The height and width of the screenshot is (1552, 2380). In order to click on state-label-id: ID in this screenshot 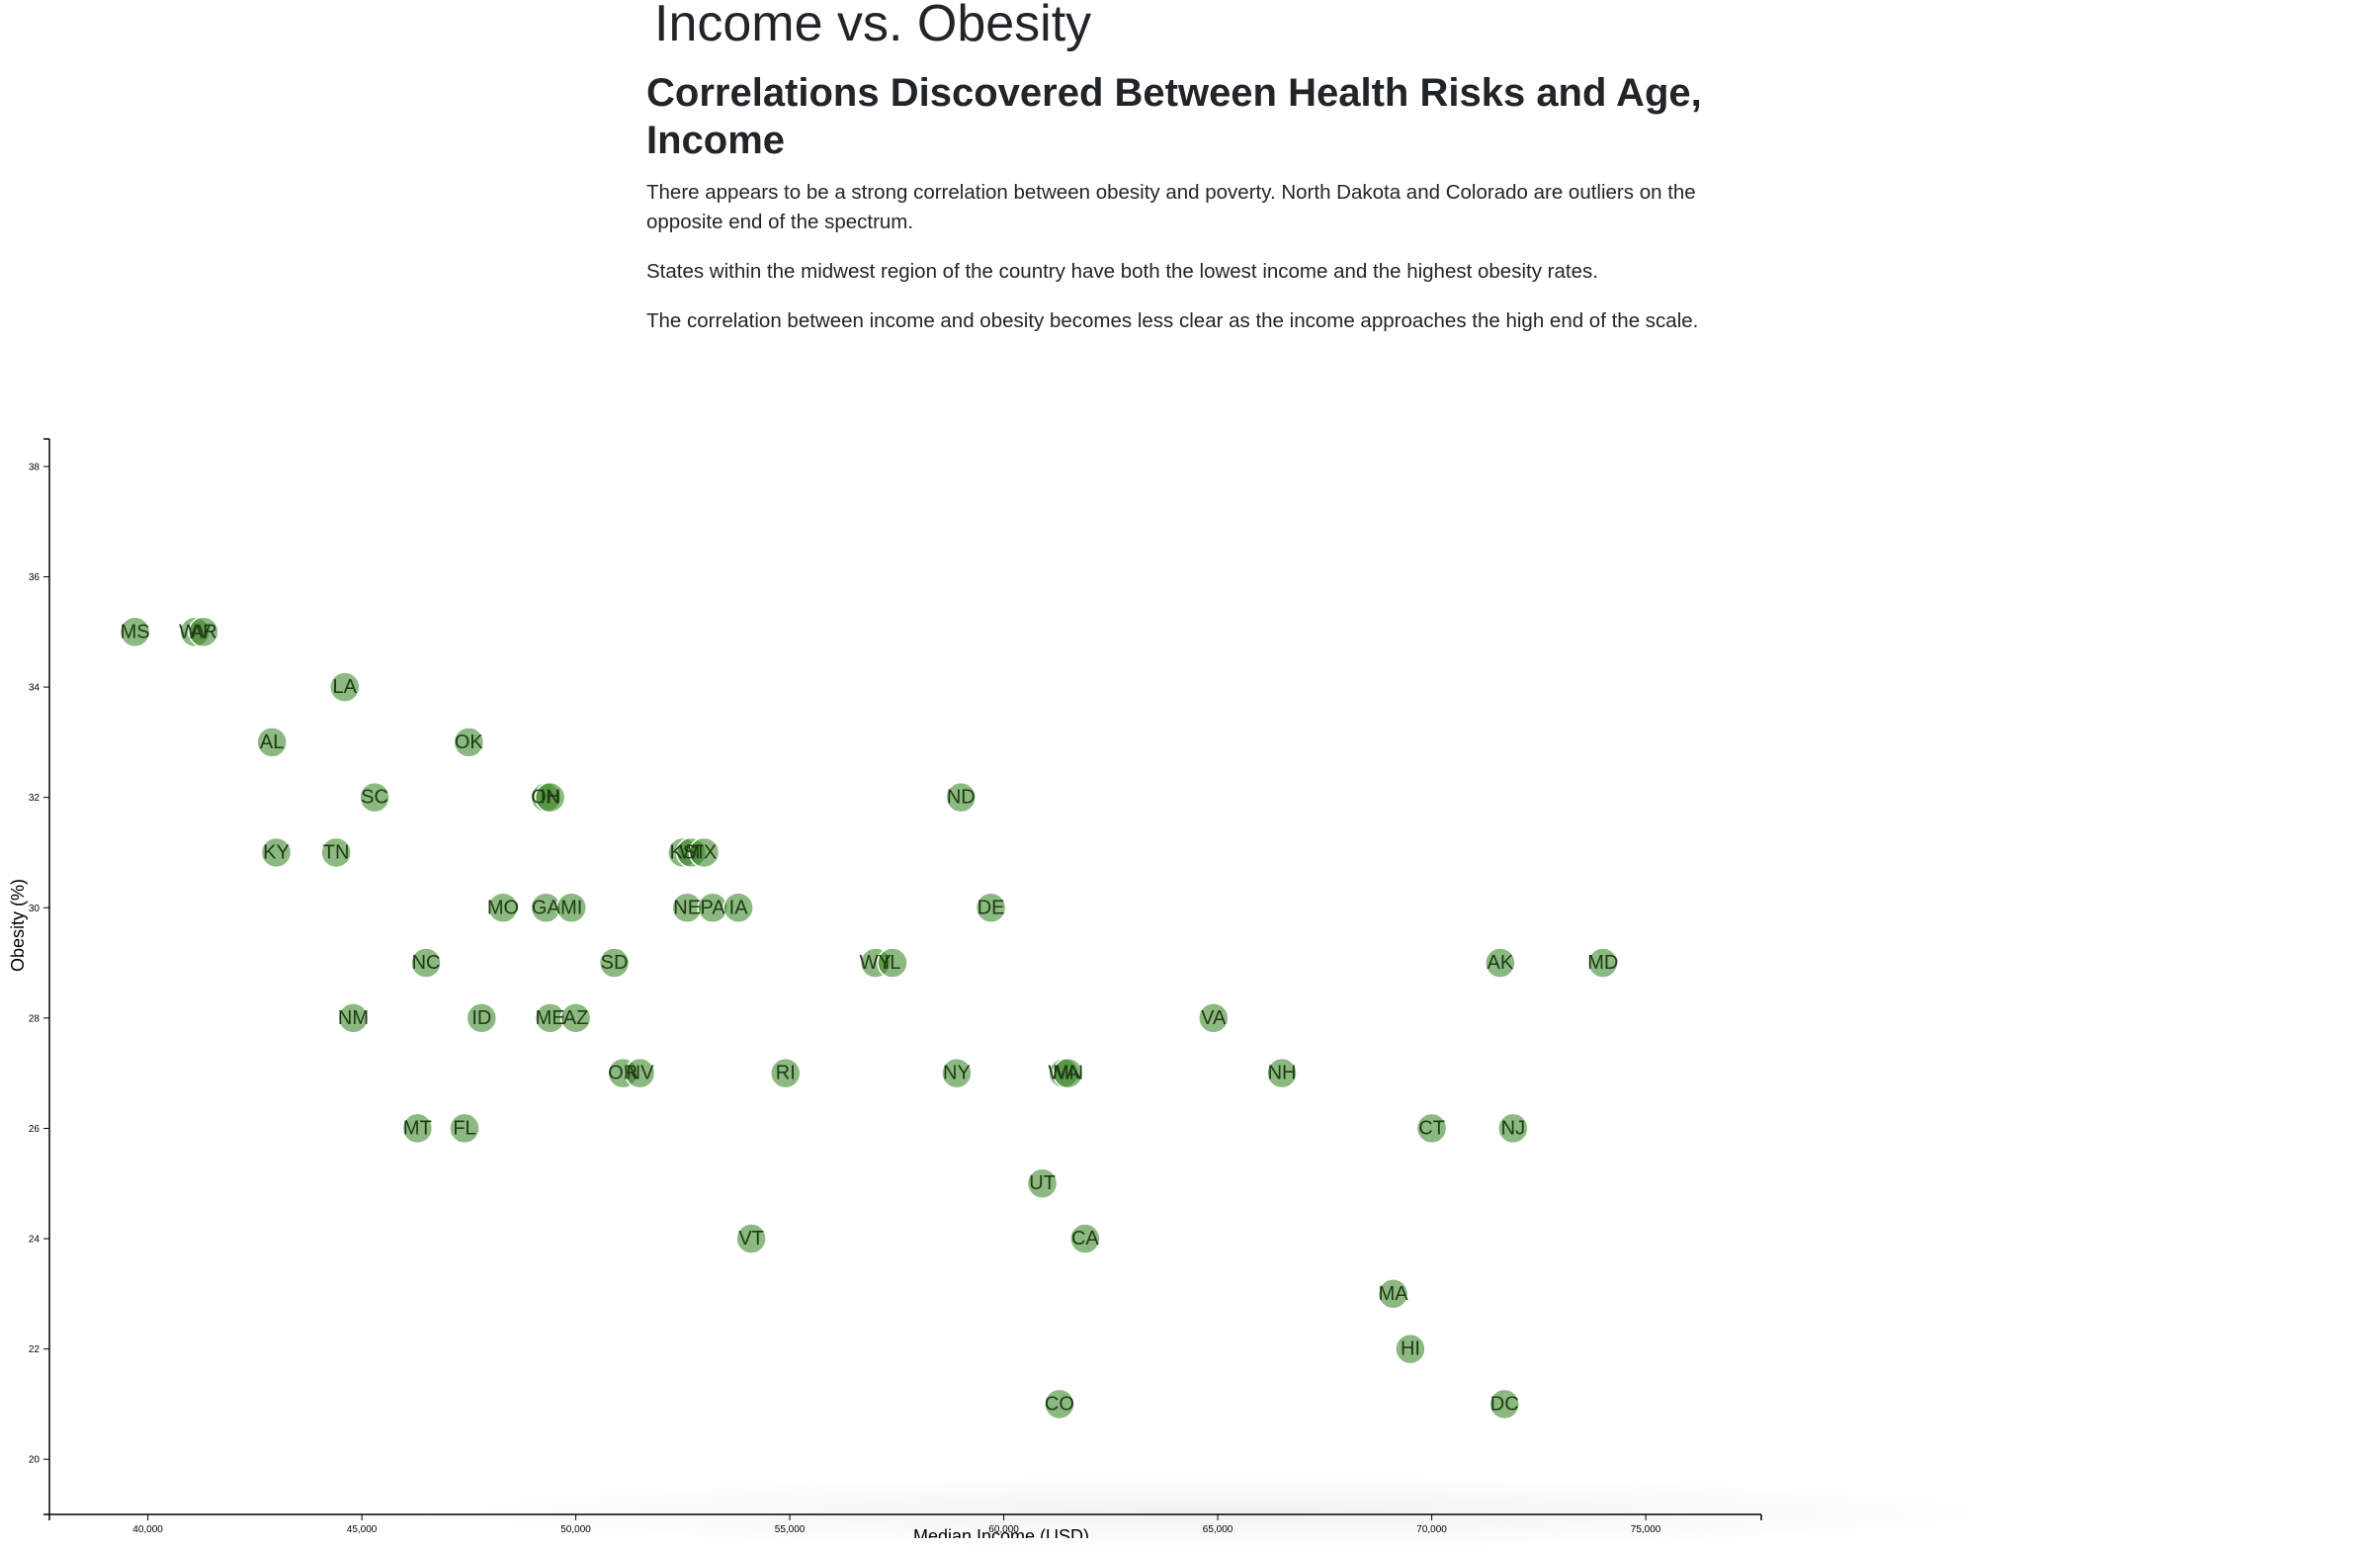, I will do `click(481, 1018)`.